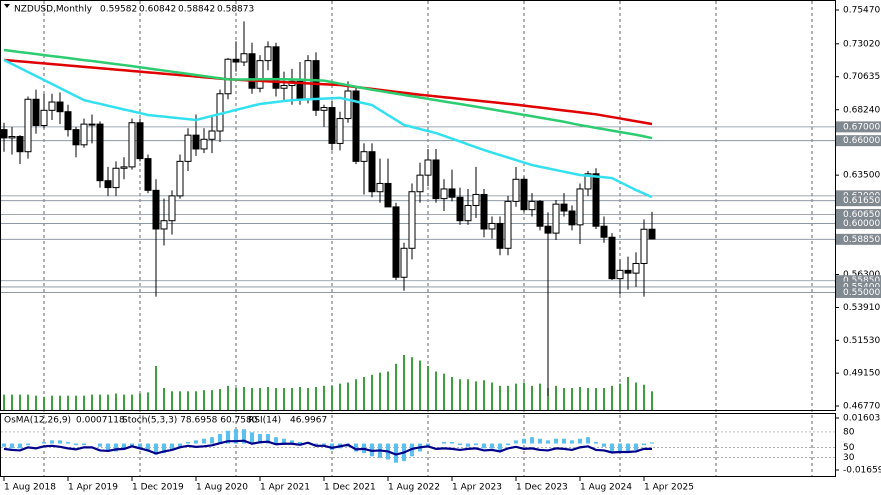  Describe the element at coordinates (861, 110) in the screenshot. I see `y-tick-label: 0.68240` at that location.